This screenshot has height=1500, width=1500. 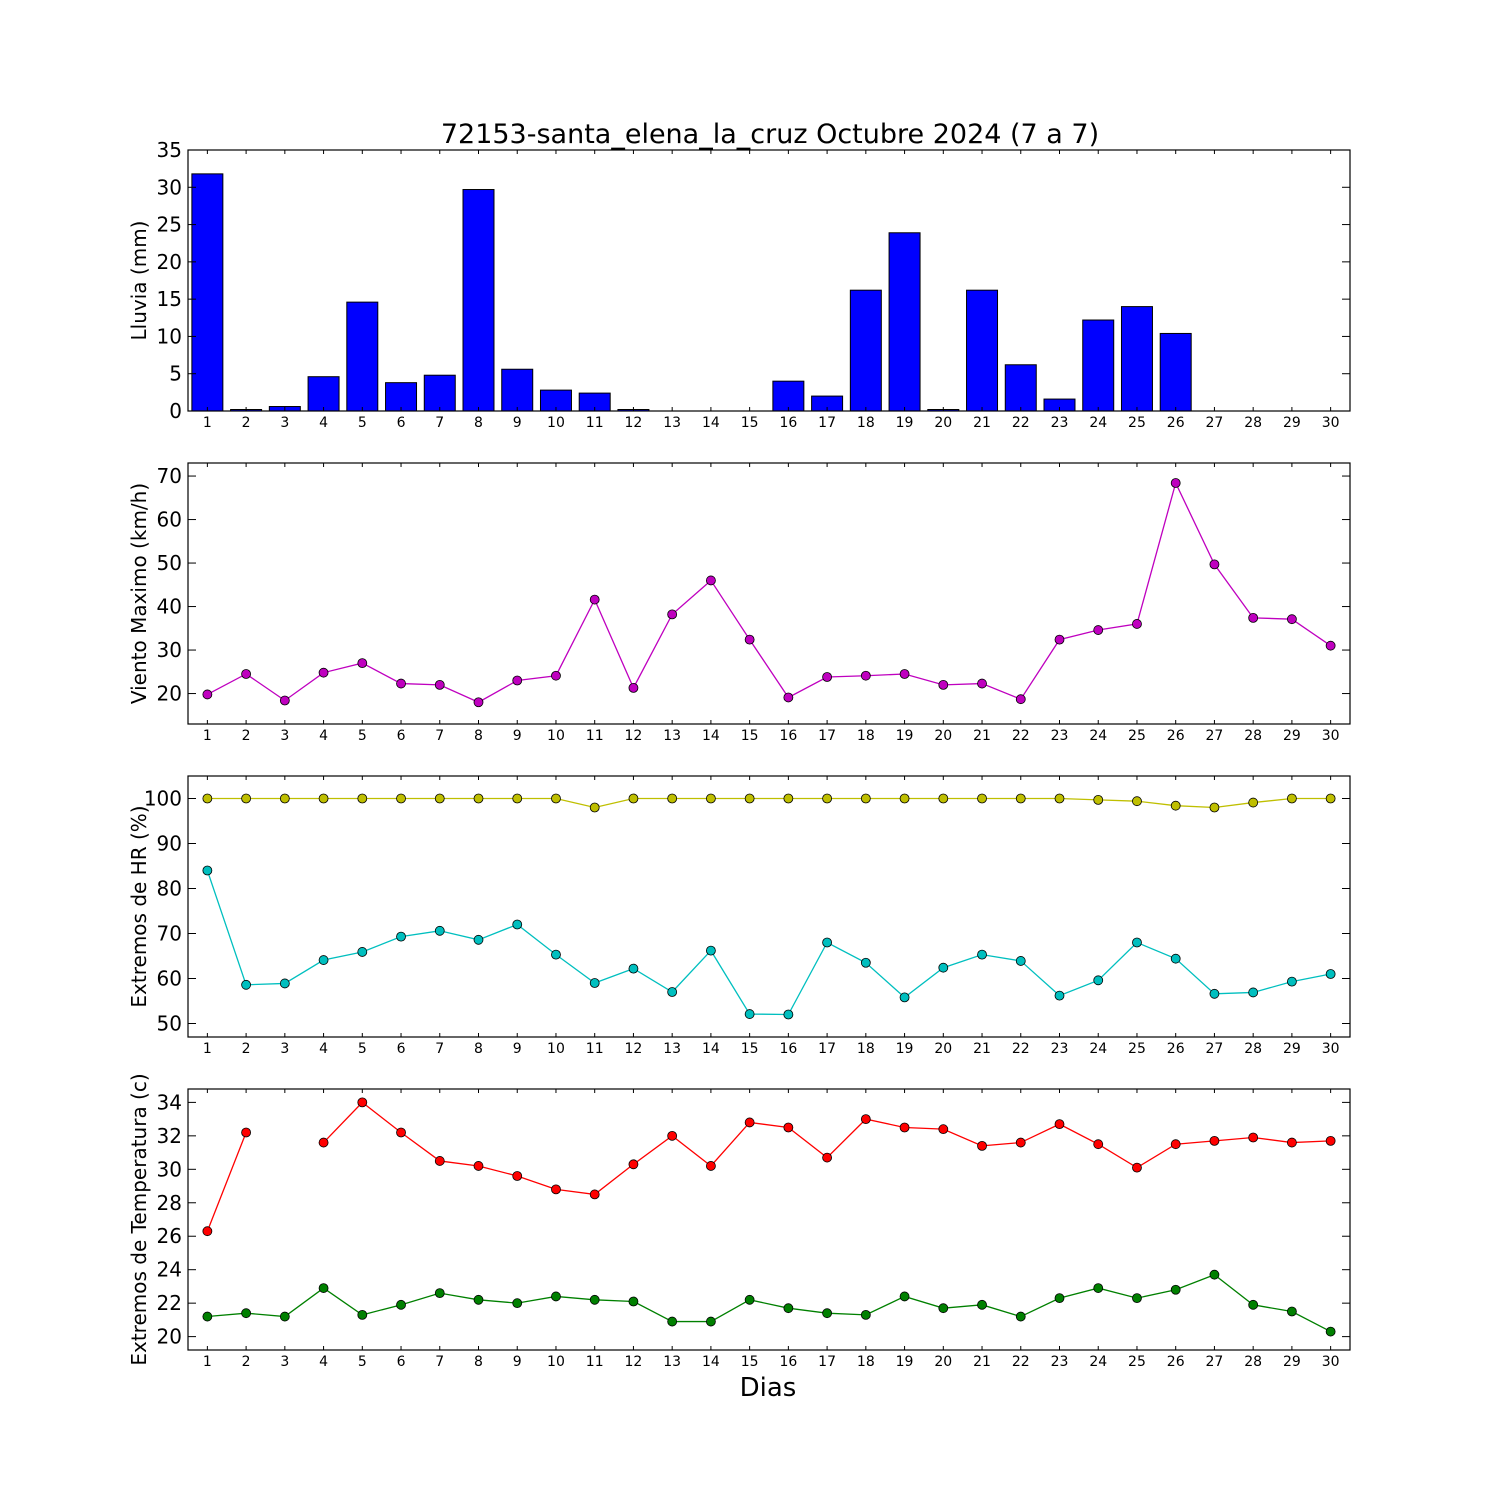 What do you see at coordinates (169, 262) in the screenshot?
I see `y-tick-label: 20` at bounding box center [169, 262].